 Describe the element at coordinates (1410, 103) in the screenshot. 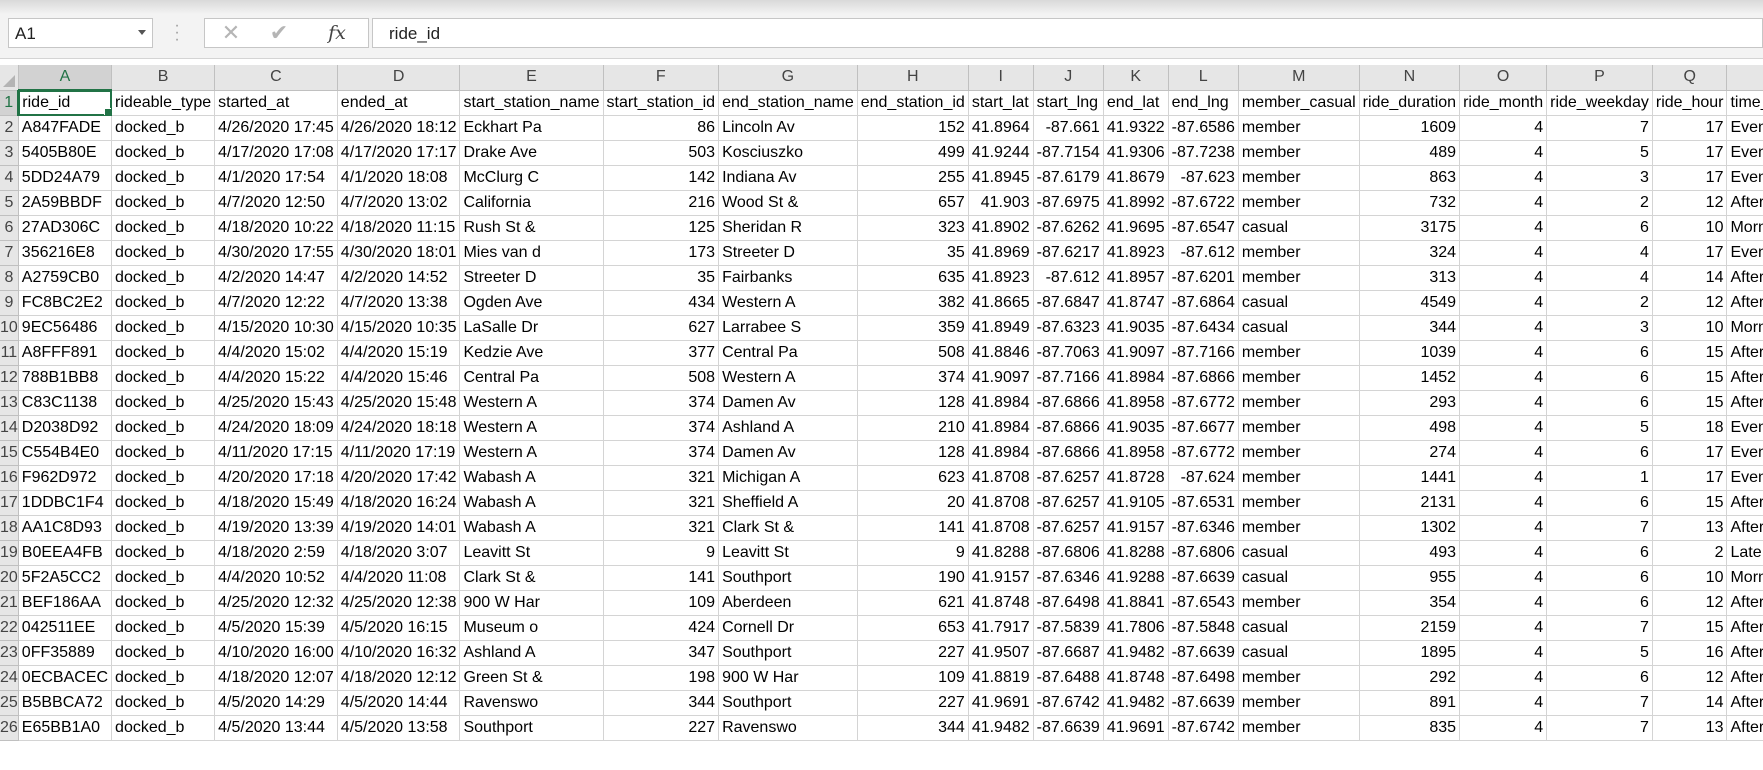

I see `cell: ride_duration` at that location.